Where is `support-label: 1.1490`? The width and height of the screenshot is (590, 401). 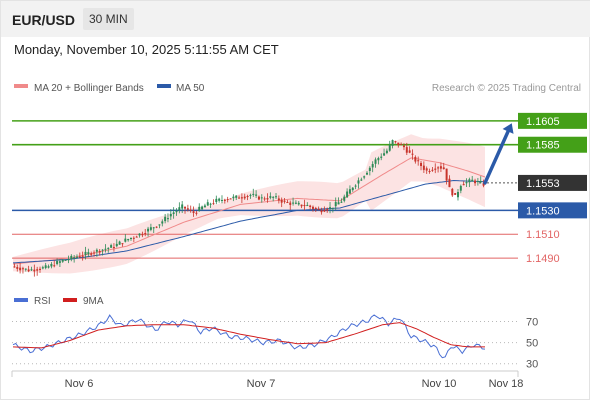
support-label: 1.1490 is located at coordinates (543, 259).